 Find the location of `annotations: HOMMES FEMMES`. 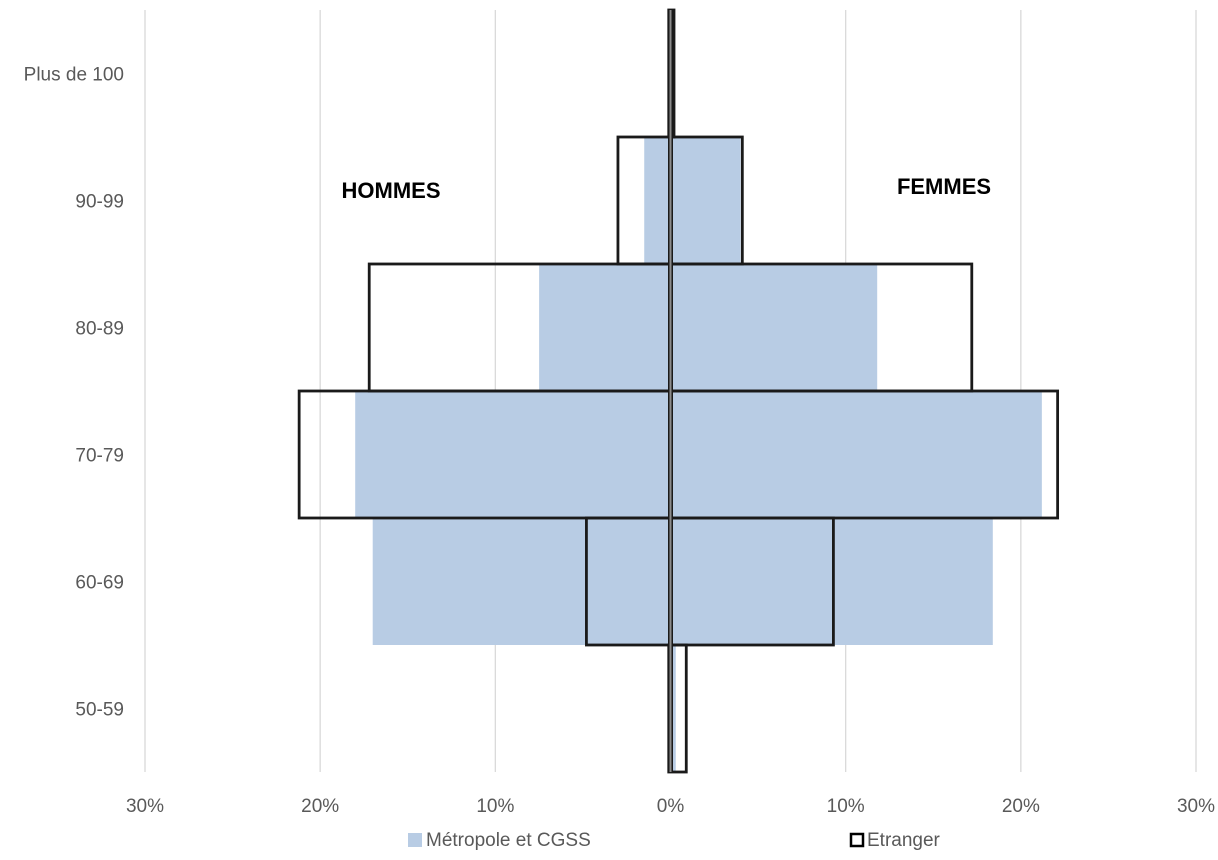

annotations: HOMMES FEMMES is located at coordinates (667, 188).